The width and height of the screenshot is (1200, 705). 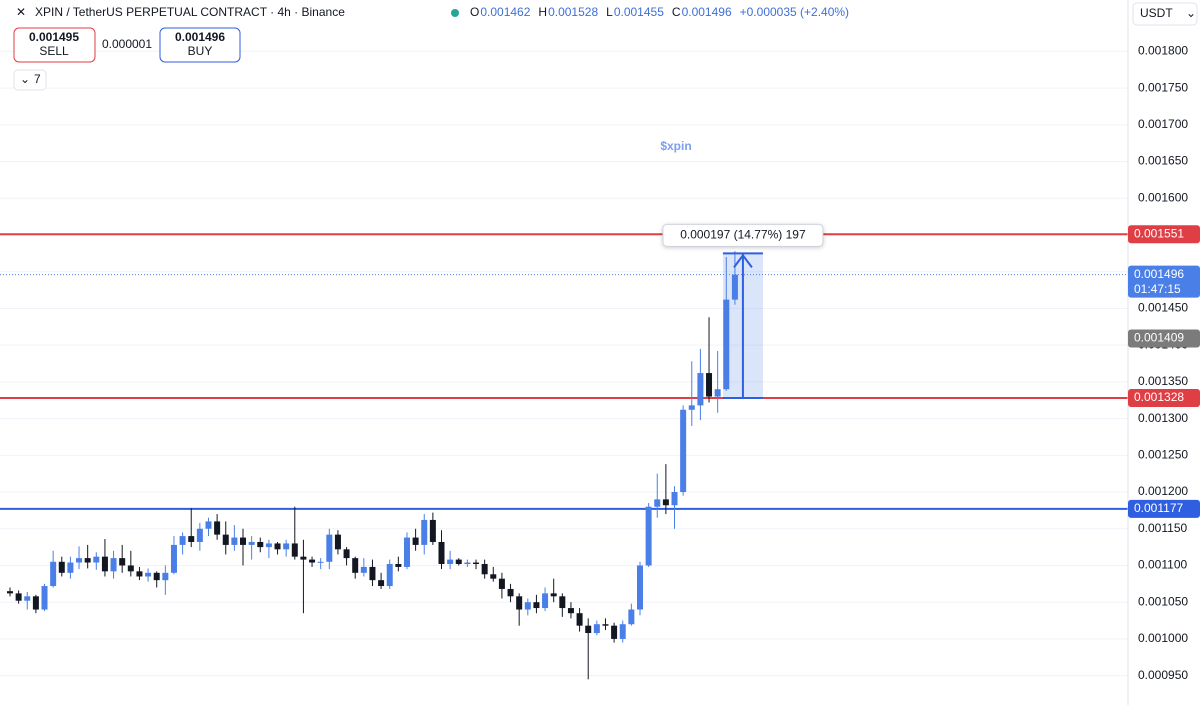 What do you see at coordinates (54, 51) in the screenshot?
I see `sell-label: SELL` at bounding box center [54, 51].